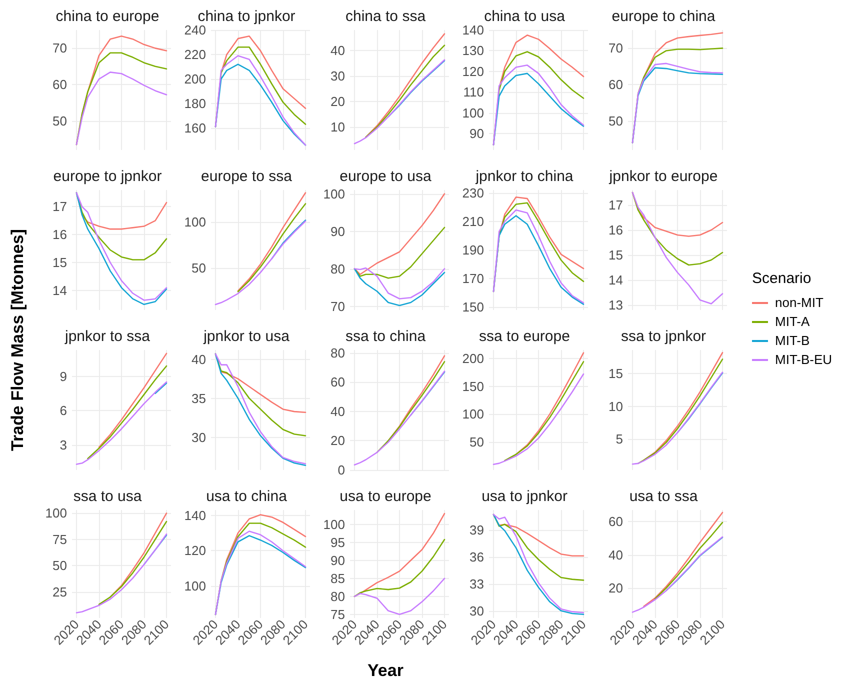  Describe the element at coordinates (524, 336) in the screenshot. I see `chart-title: ssa to europe` at that location.